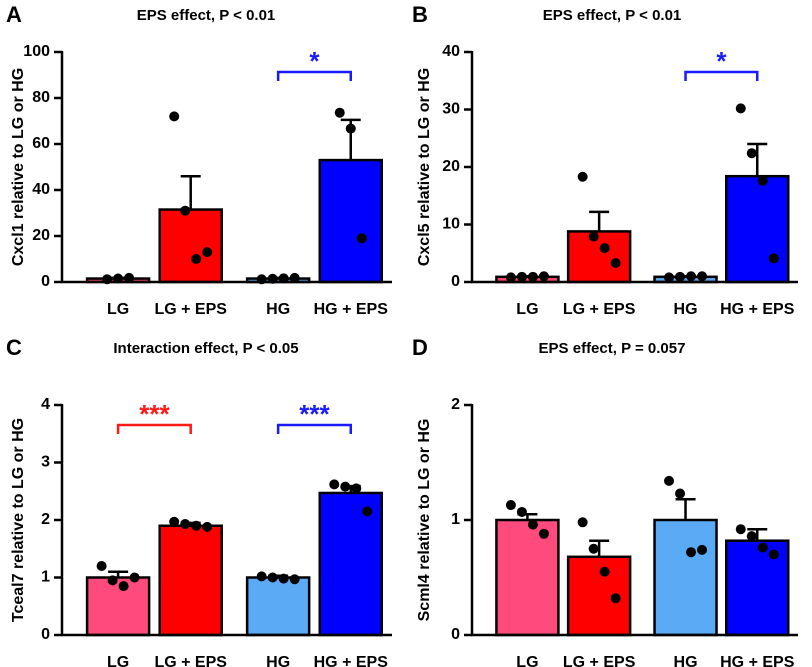  Describe the element at coordinates (45, 404) in the screenshot. I see `y-tick-label: 4` at that location.